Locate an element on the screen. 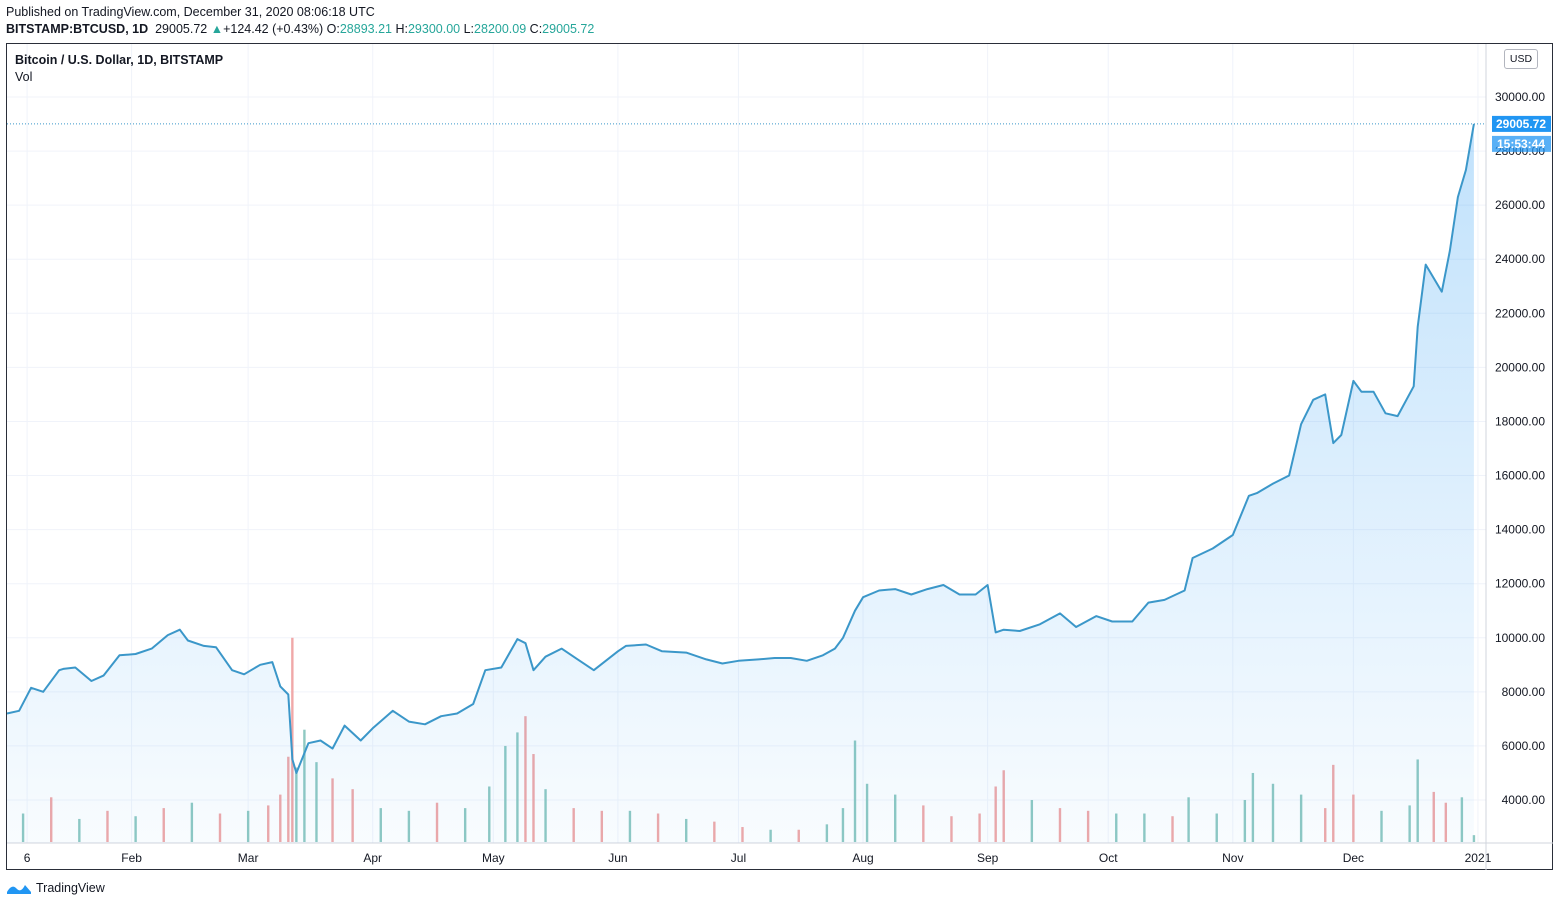 The image size is (1560, 908). countdown-badge-label: 15:53:44 is located at coordinates (1521, 144).